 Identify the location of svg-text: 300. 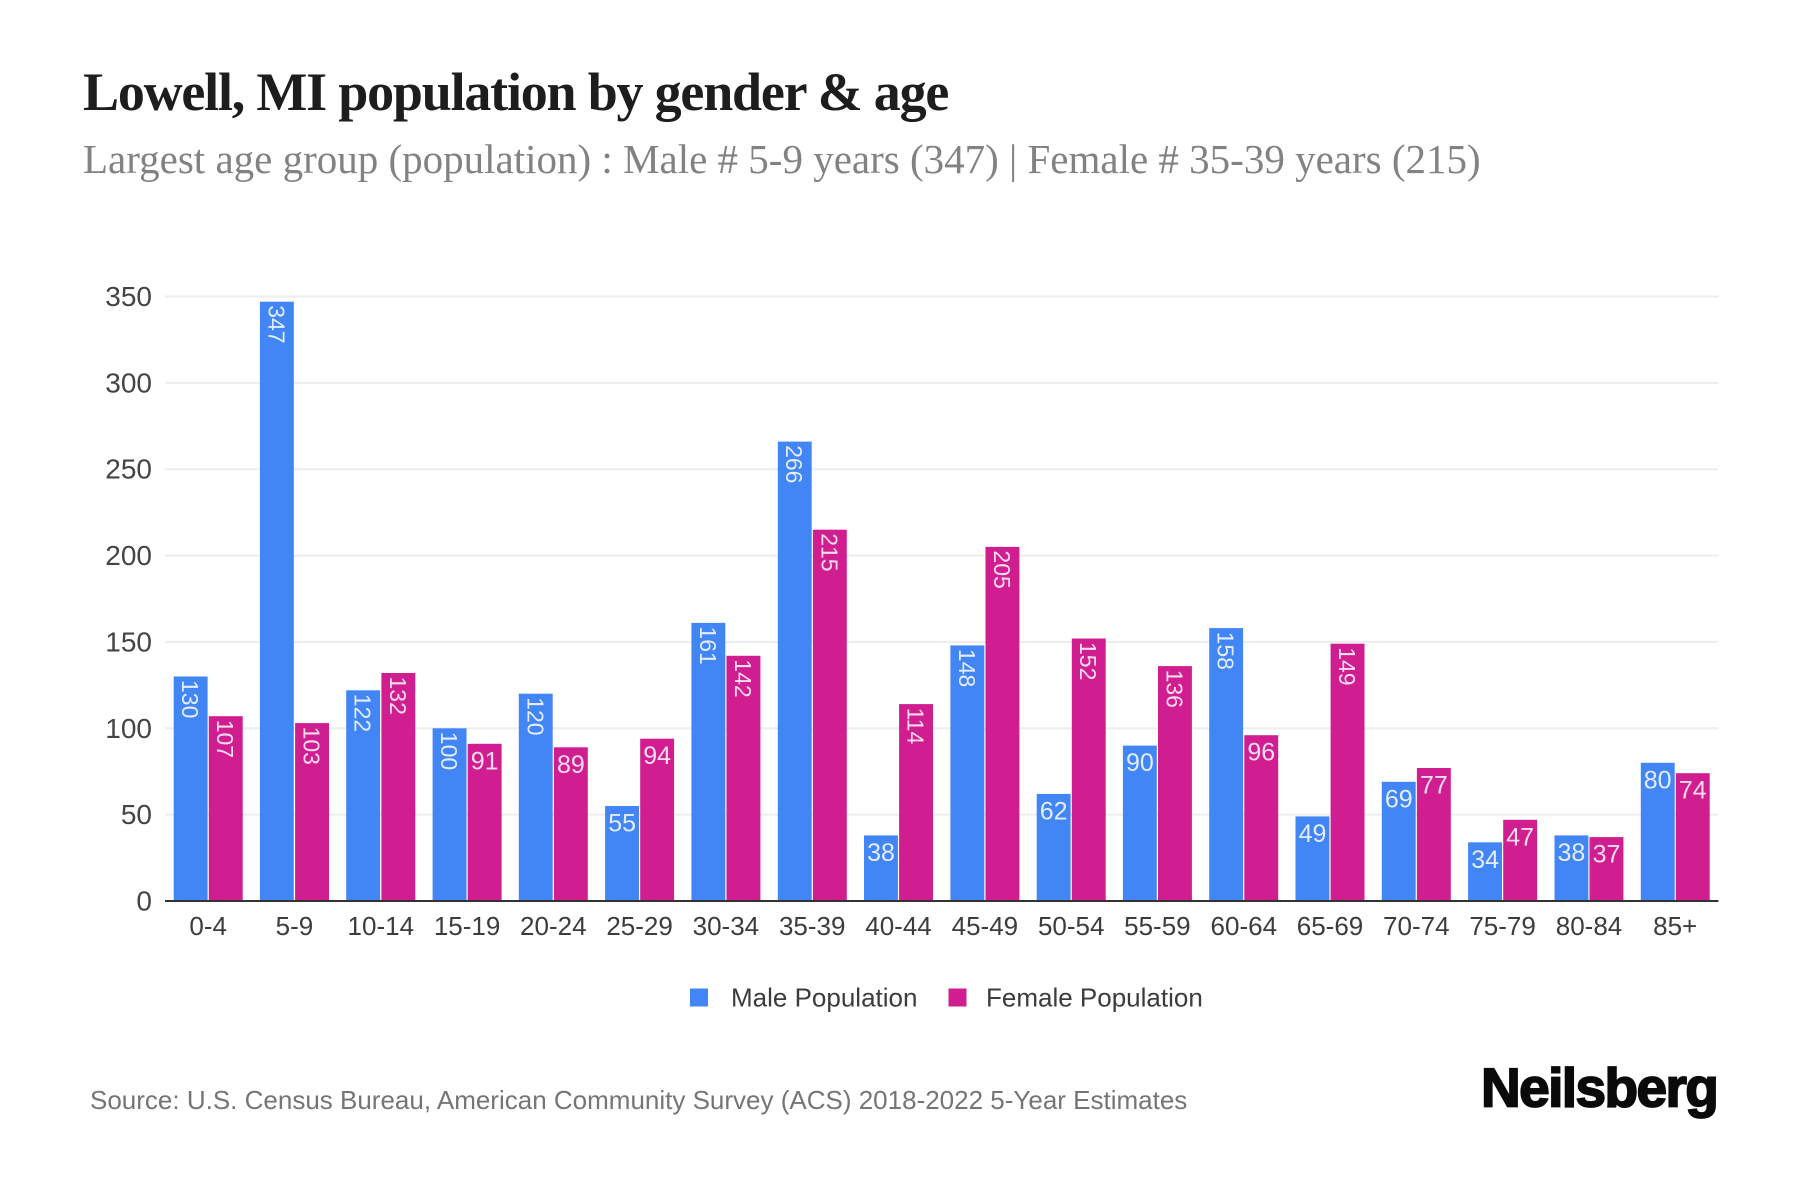
(128, 382).